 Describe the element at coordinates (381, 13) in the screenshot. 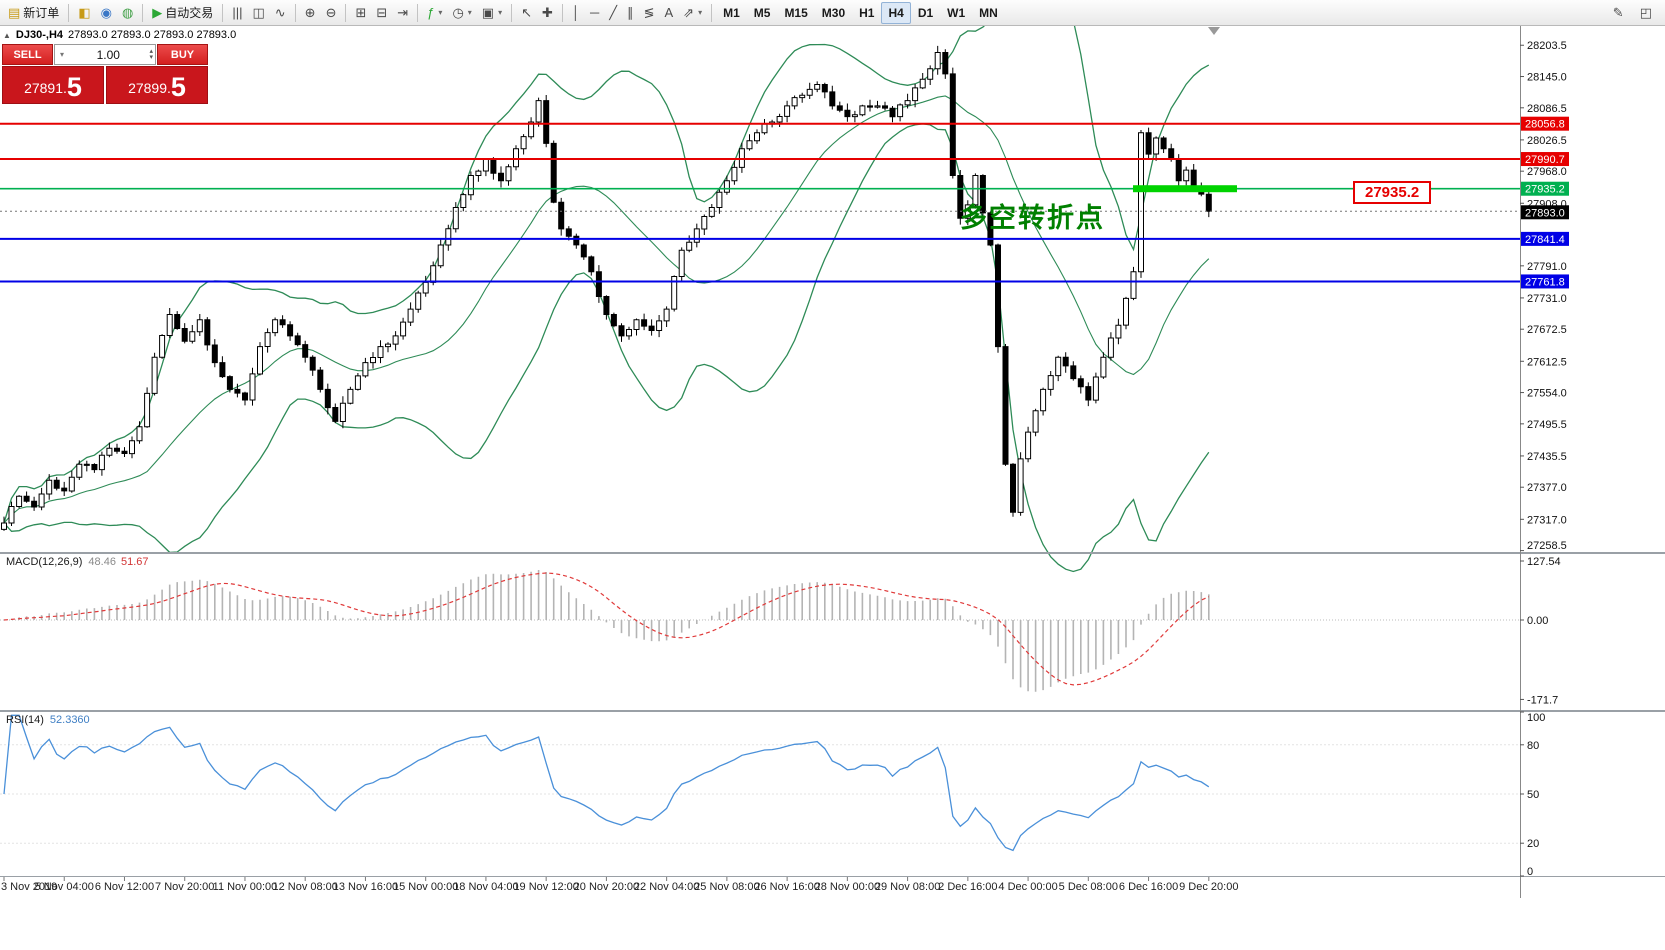

I see `auto-arrange-icon: ⊟` at that location.